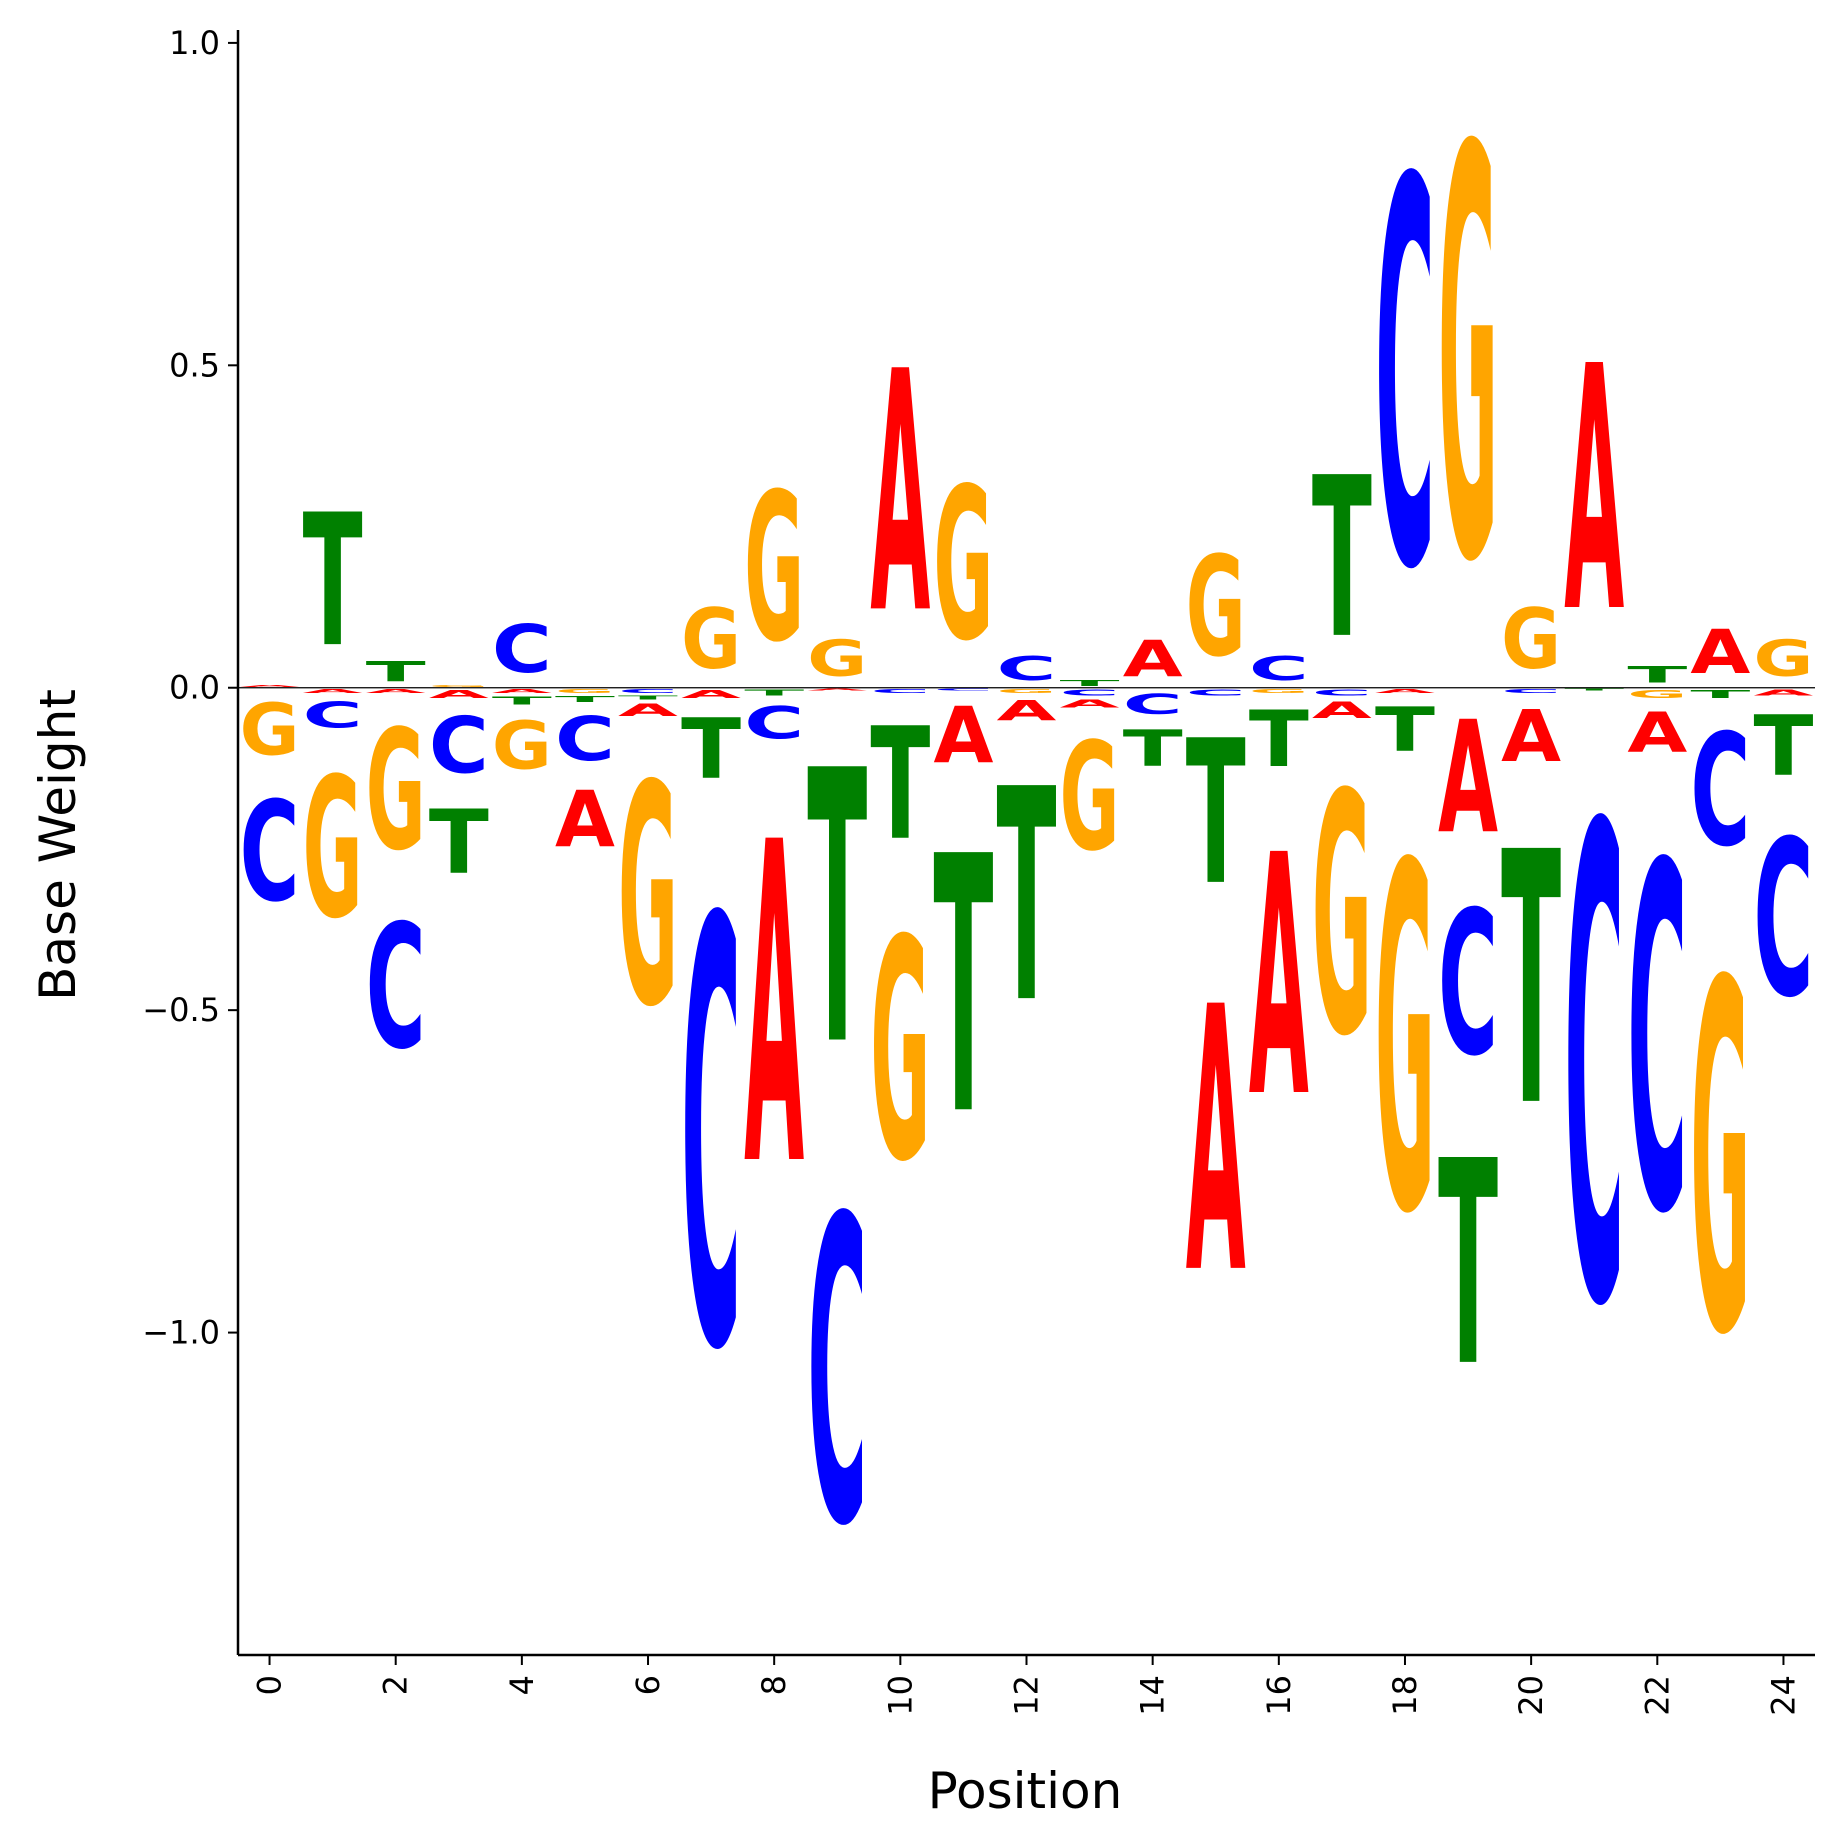  Describe the element at coordinates (585, 821) in the screenshot. I see `logo-letter-A-pos-5: A` at that location.